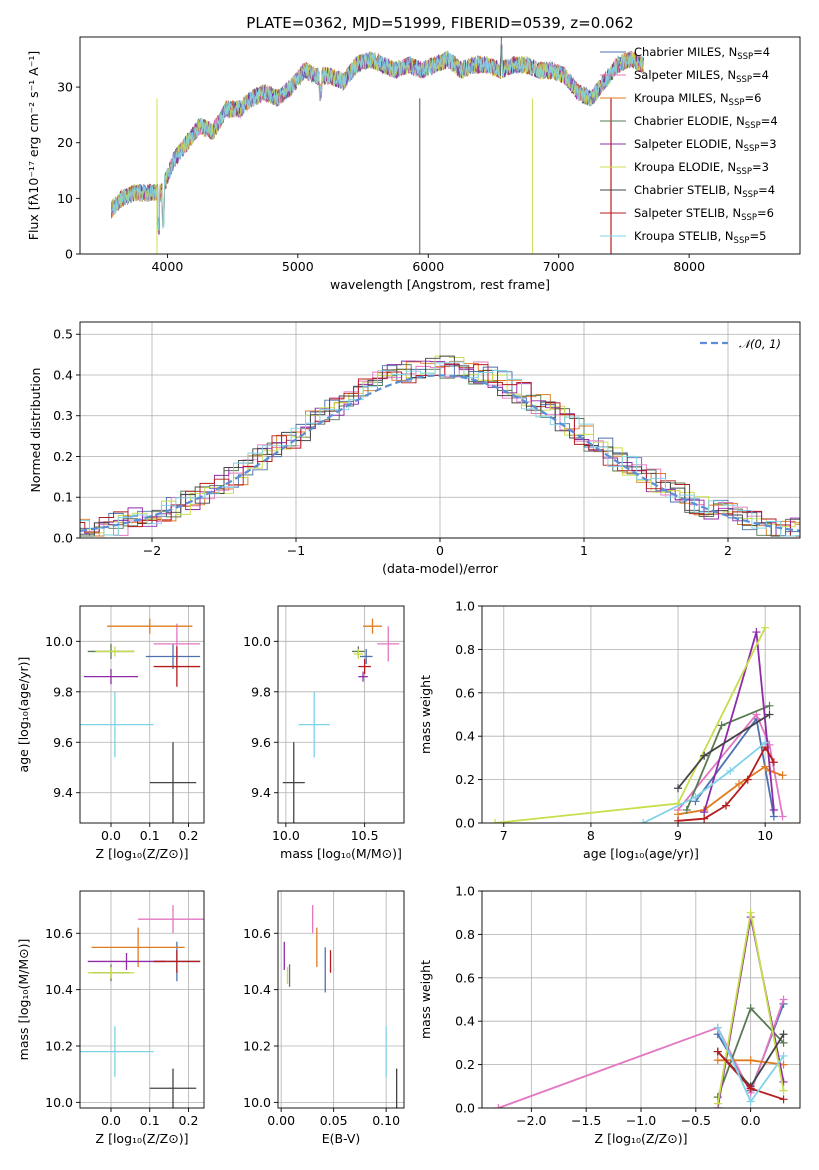 This screenshot has width=819, height=1170. I want to click on legend-entry: Salpeter STELIB, NSSP=6, so click(704, 214).